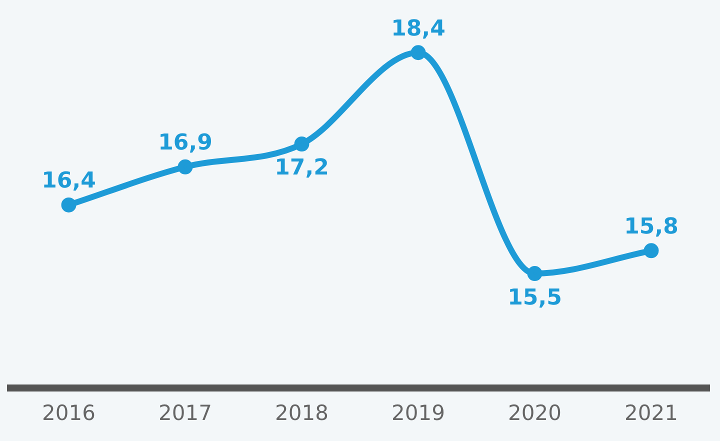  What do you see at coordinates (301, 412) in the screenshot?
I see `x-tick-label: 2018` at bounding box center [301, 412].